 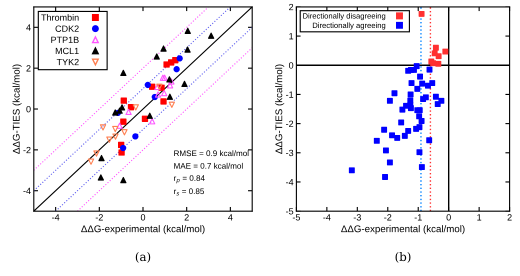 I want to click on y-tick-label: 4, so click(x=28, y=27).